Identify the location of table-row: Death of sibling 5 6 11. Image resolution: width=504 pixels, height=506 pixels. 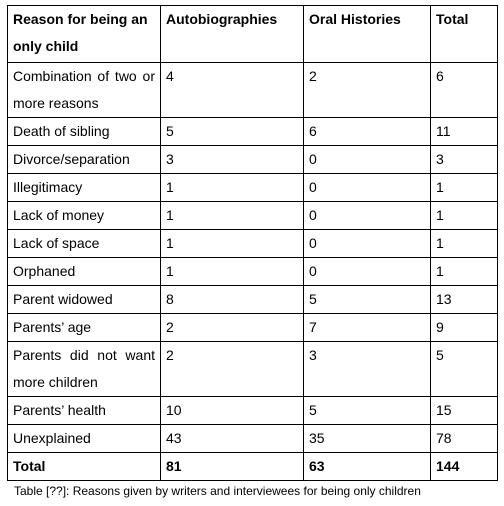
(252, 131).